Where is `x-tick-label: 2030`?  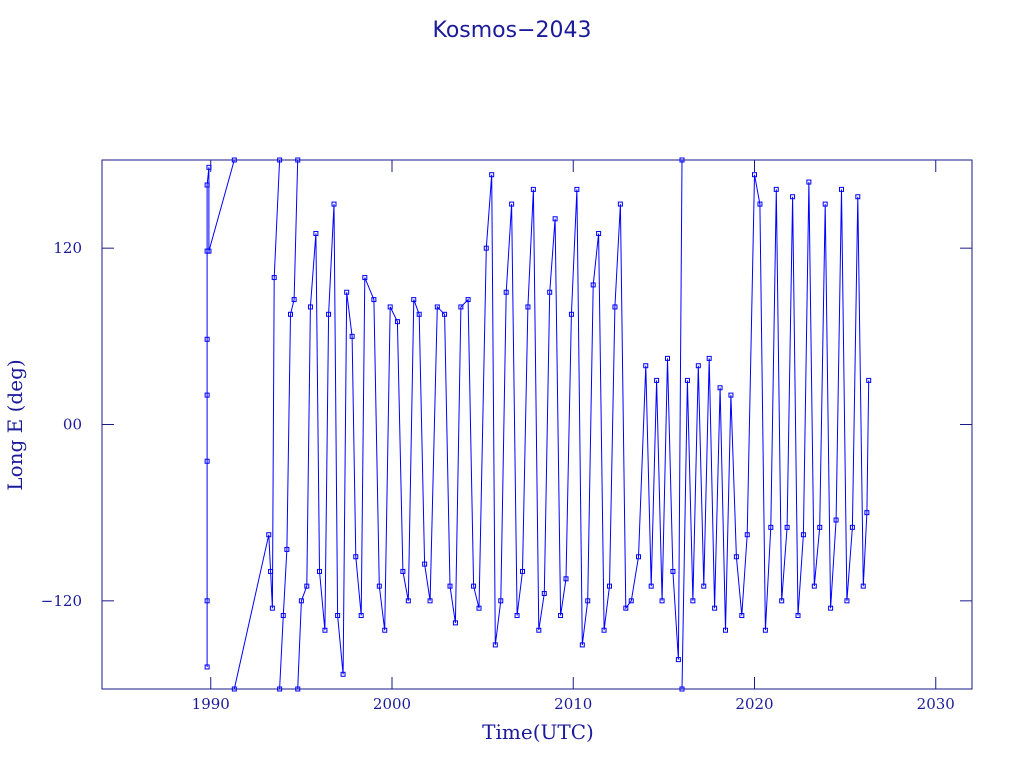 x-tick-label: 2030 is located at coordinates (936, 704).